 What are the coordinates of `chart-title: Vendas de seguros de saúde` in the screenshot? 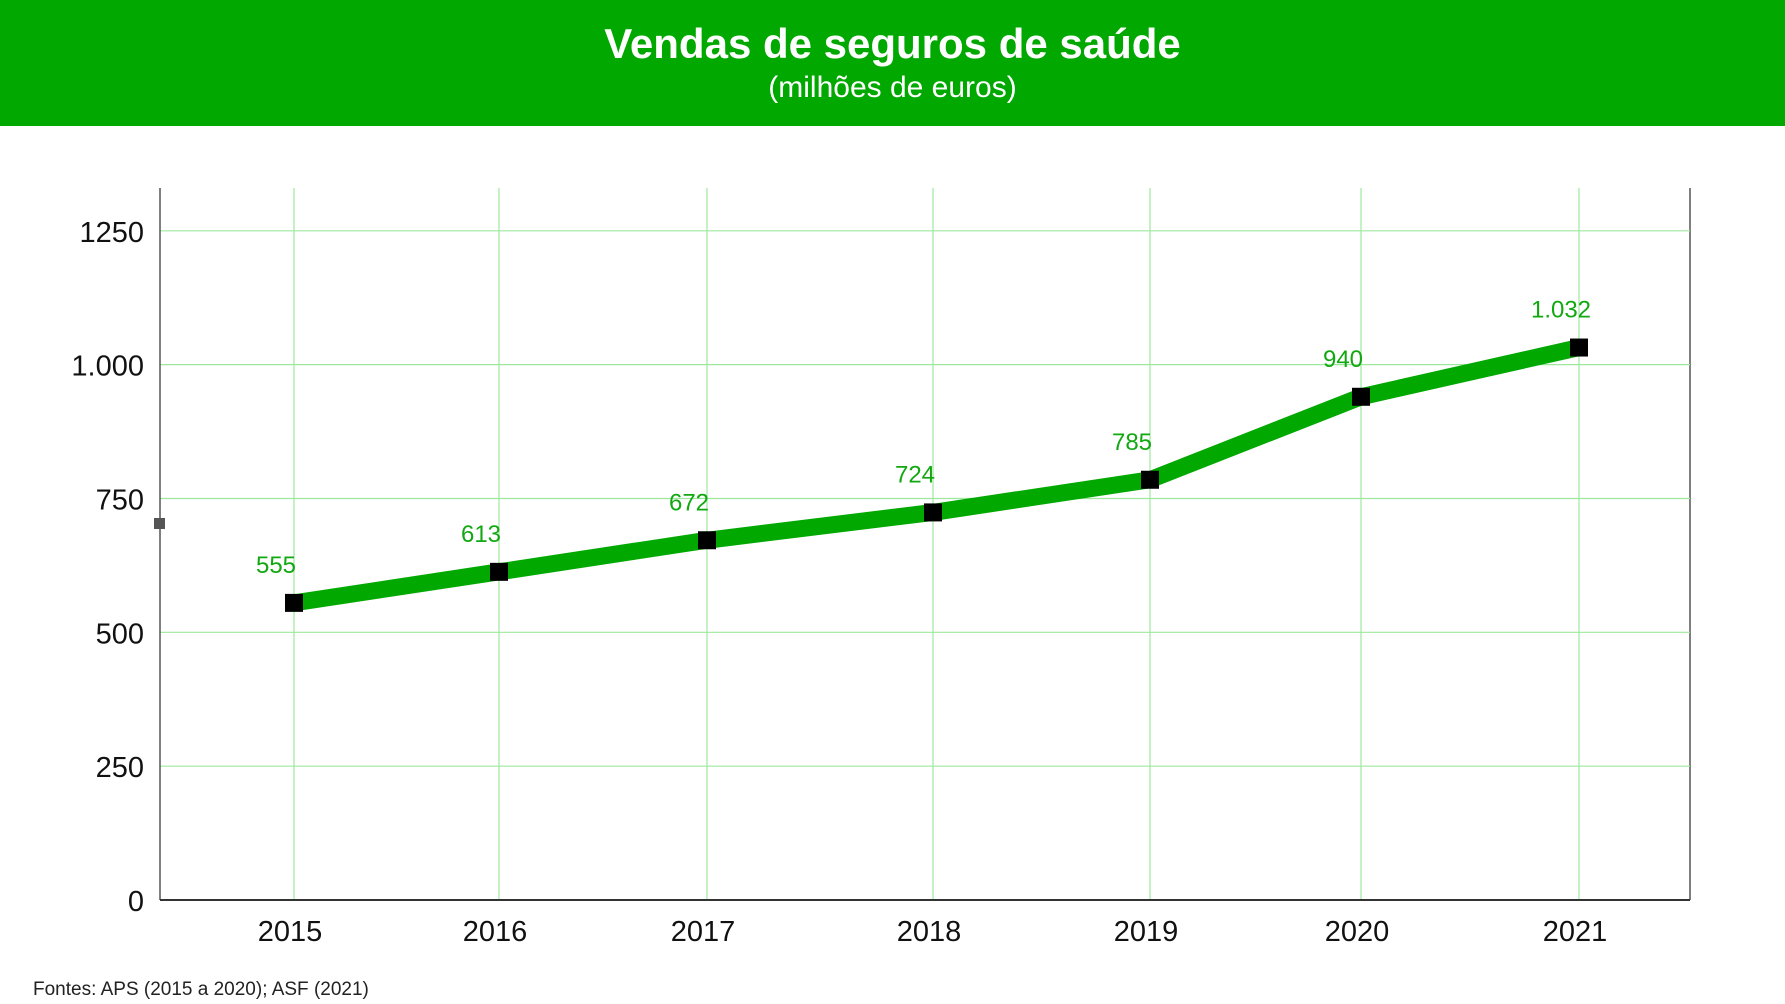 It's located at (892, 43).